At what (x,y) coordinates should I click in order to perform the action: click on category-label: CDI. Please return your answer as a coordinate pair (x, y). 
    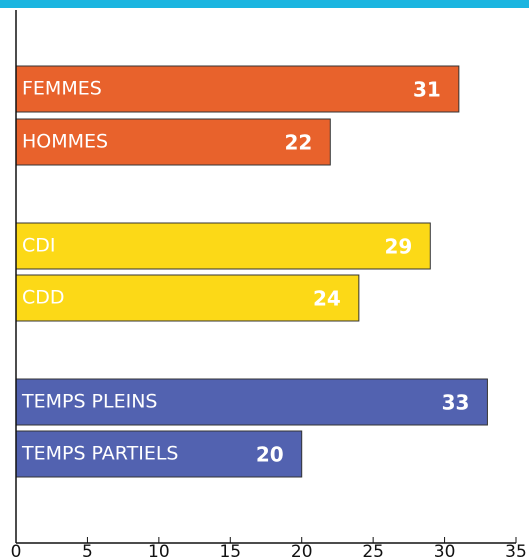
    Looking at the image, I should click on (39, 246).